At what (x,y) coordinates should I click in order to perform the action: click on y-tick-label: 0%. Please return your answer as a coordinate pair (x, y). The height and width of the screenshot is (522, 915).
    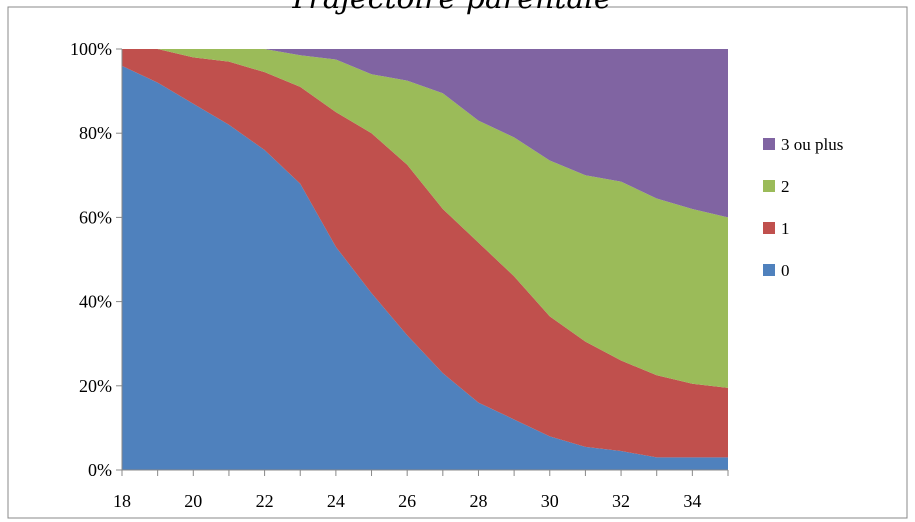
    Looking at the image, I should click on (100, 470).